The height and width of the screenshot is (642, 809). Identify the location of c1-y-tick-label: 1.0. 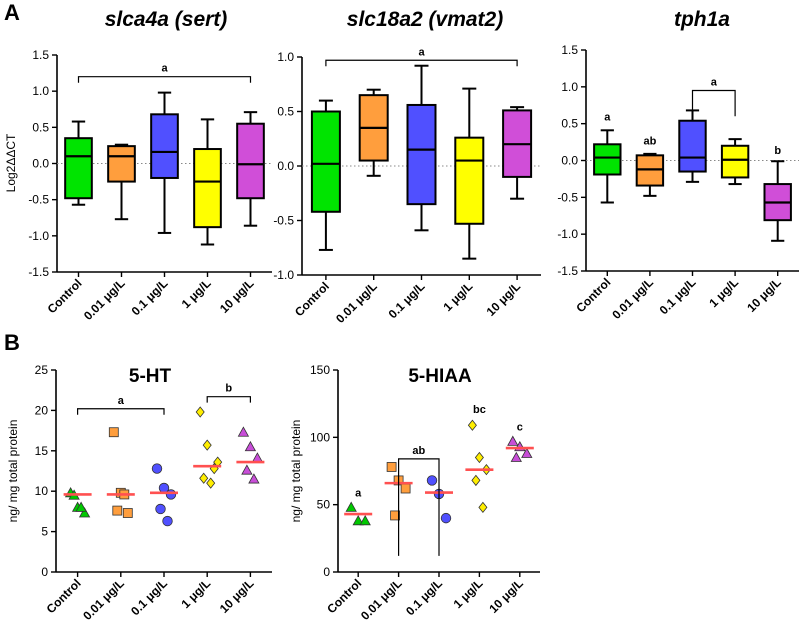
(285, 57).